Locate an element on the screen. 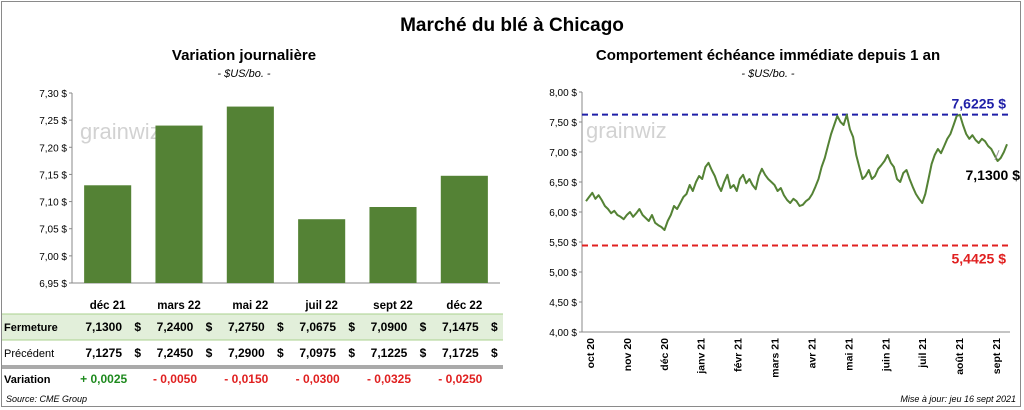 The width and height of the screenshot is (1024, 410). left-tick-label: 7,25 $ is located at coordinates (53, 121).